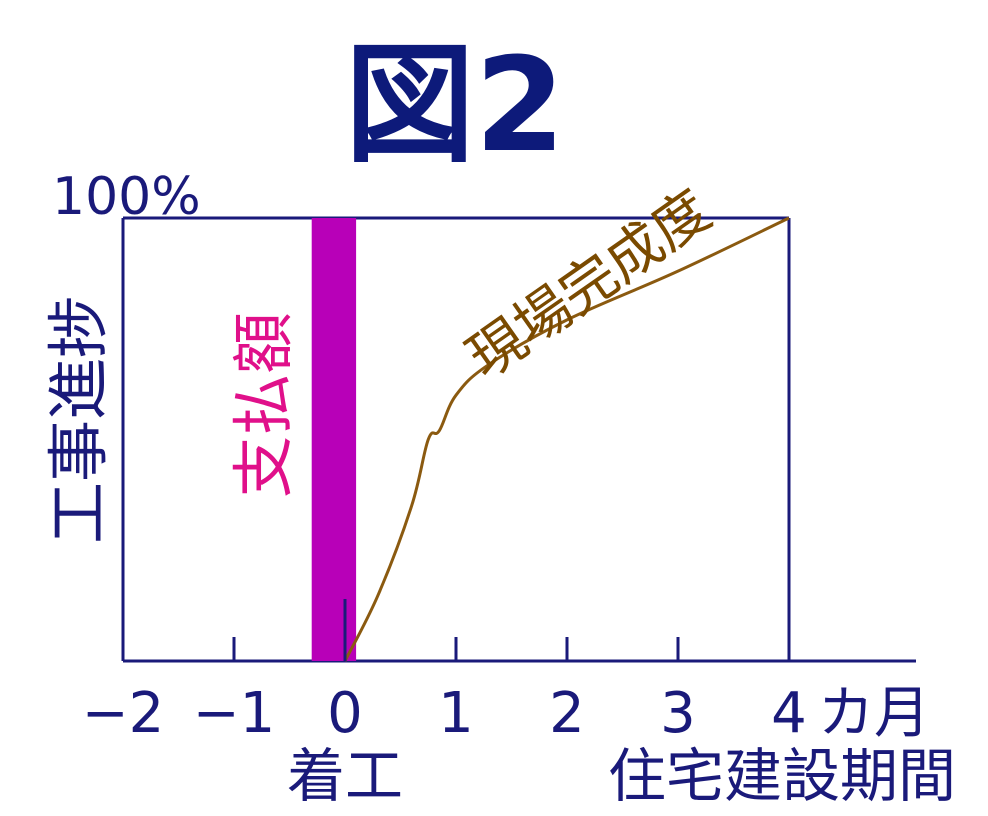 Image resolution: width=988 pixels, height=816 pixels. Describe the element at coordinates (589, 285) in the screenshot. I see `completion-curve-label: 現場完成度` at that location.